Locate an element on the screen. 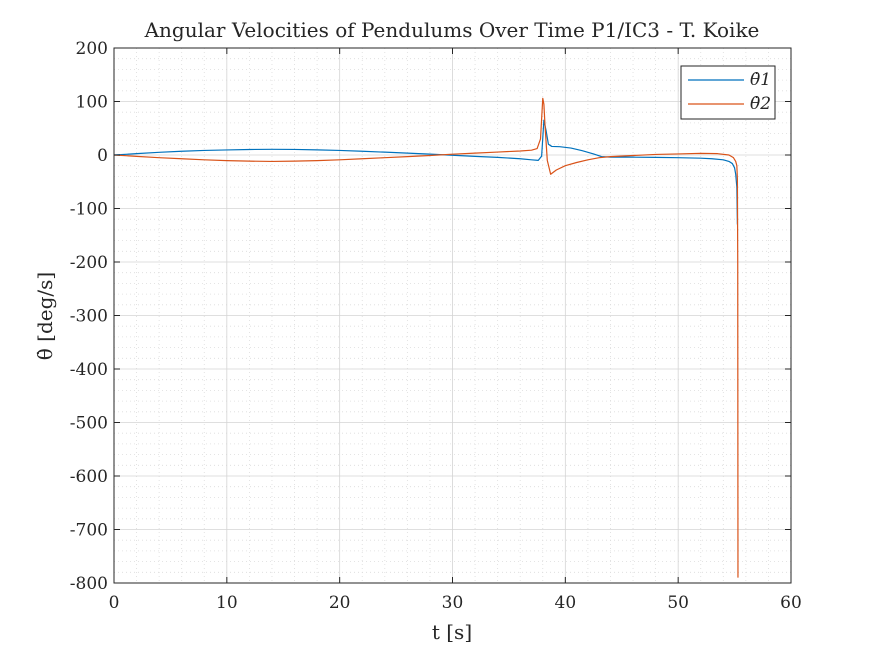 Image resolution: width=875 pixels, height=660 pixels. y-axis-label: θ̇ [deg/s] is located at coordinates (45, 316).